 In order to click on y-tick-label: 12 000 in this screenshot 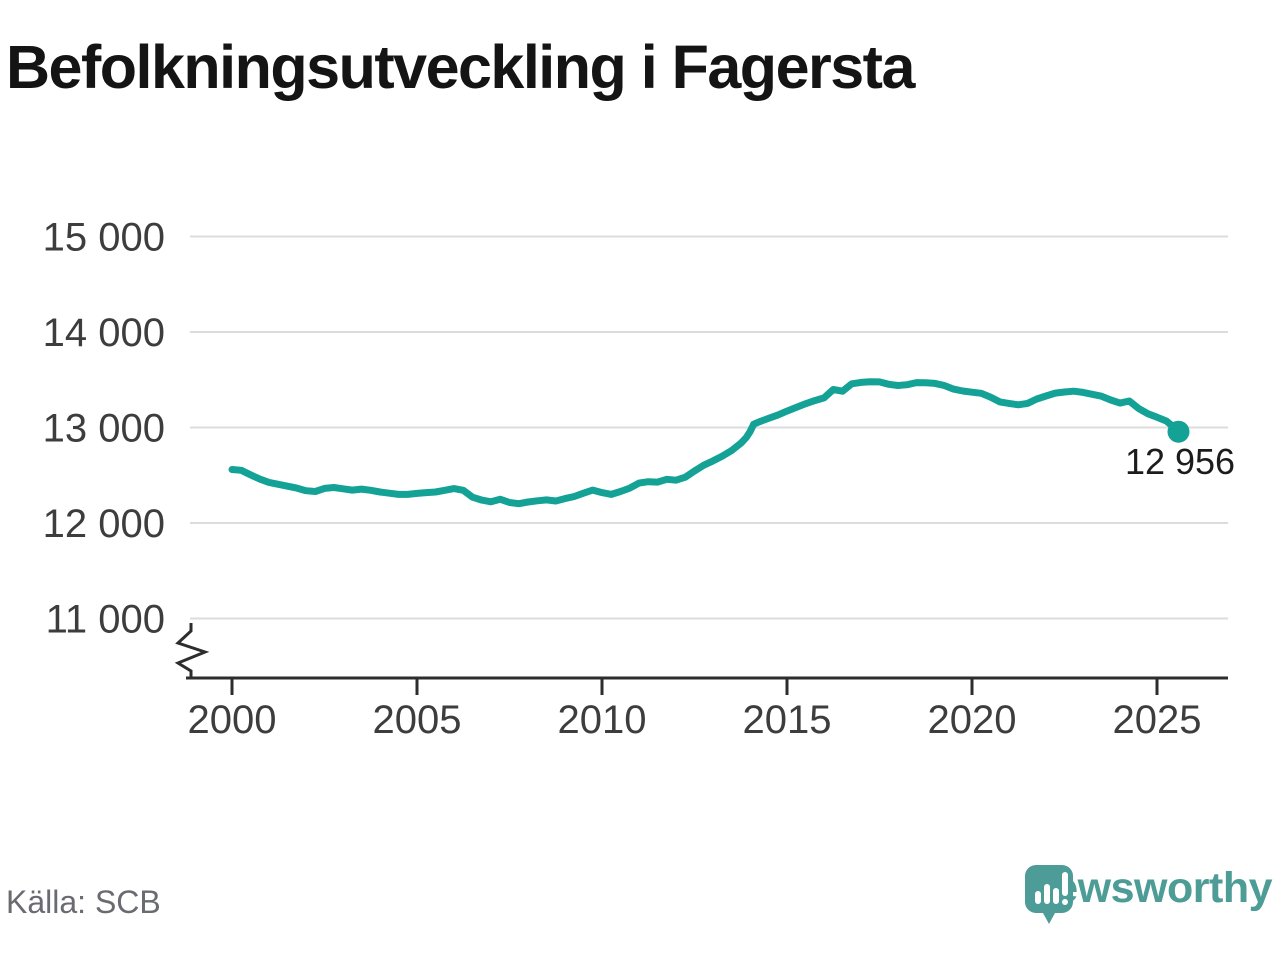, I will do `click(104, 524)`.